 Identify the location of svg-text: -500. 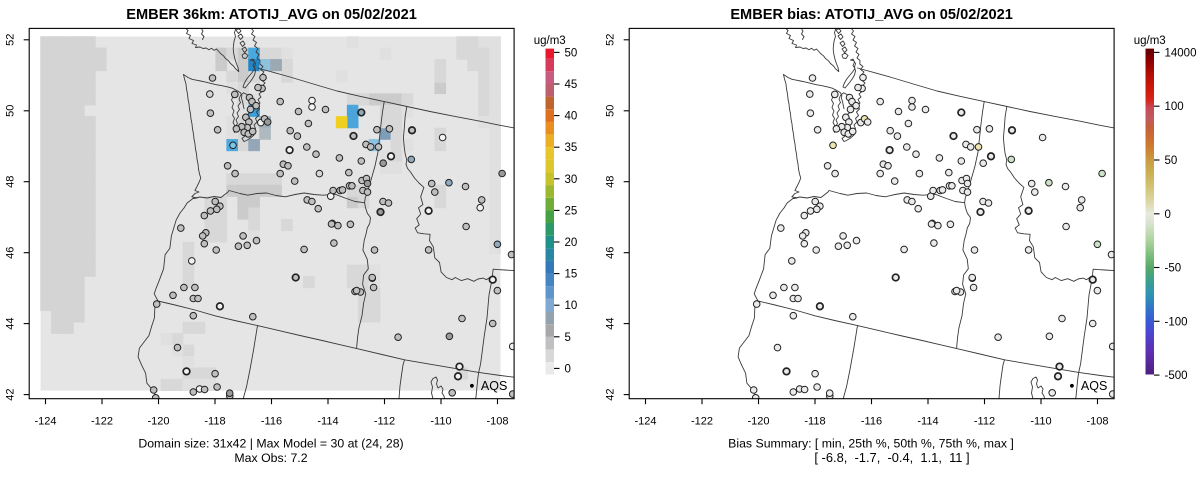
(1176, 376).